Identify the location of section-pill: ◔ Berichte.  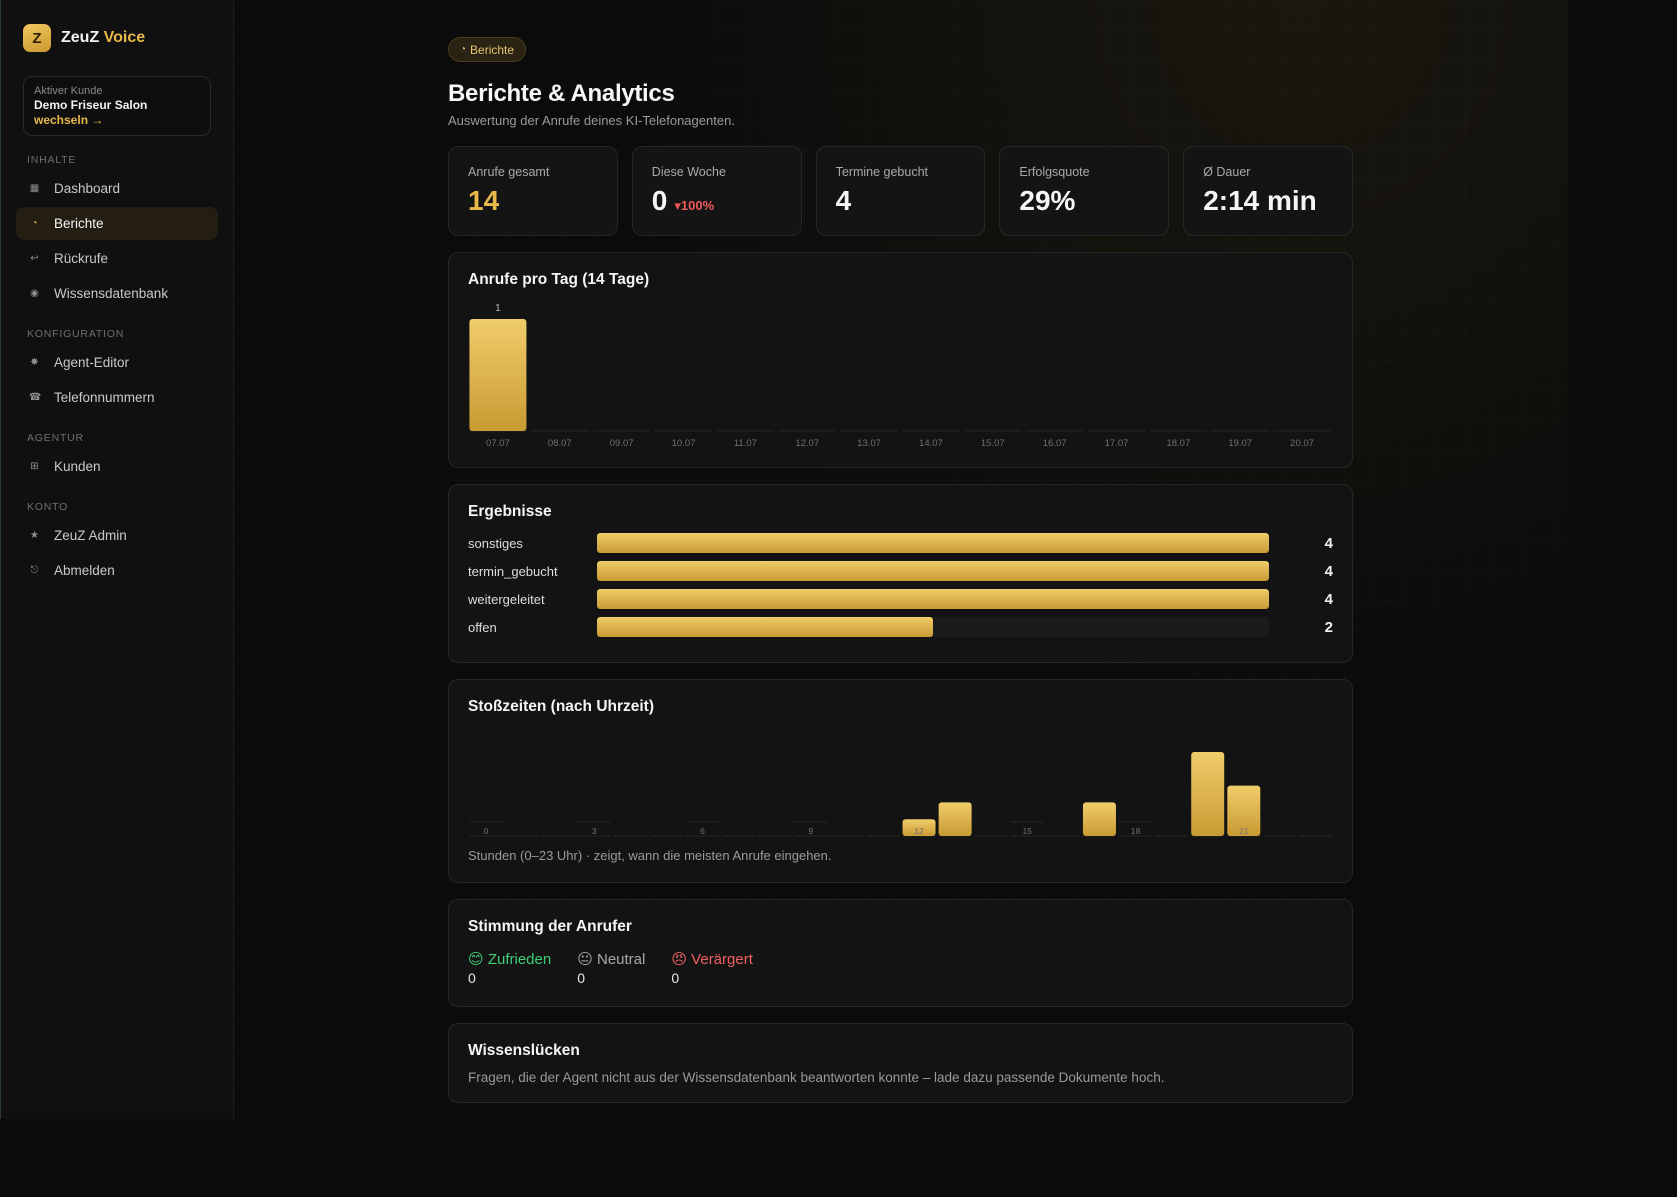
(487, 49).